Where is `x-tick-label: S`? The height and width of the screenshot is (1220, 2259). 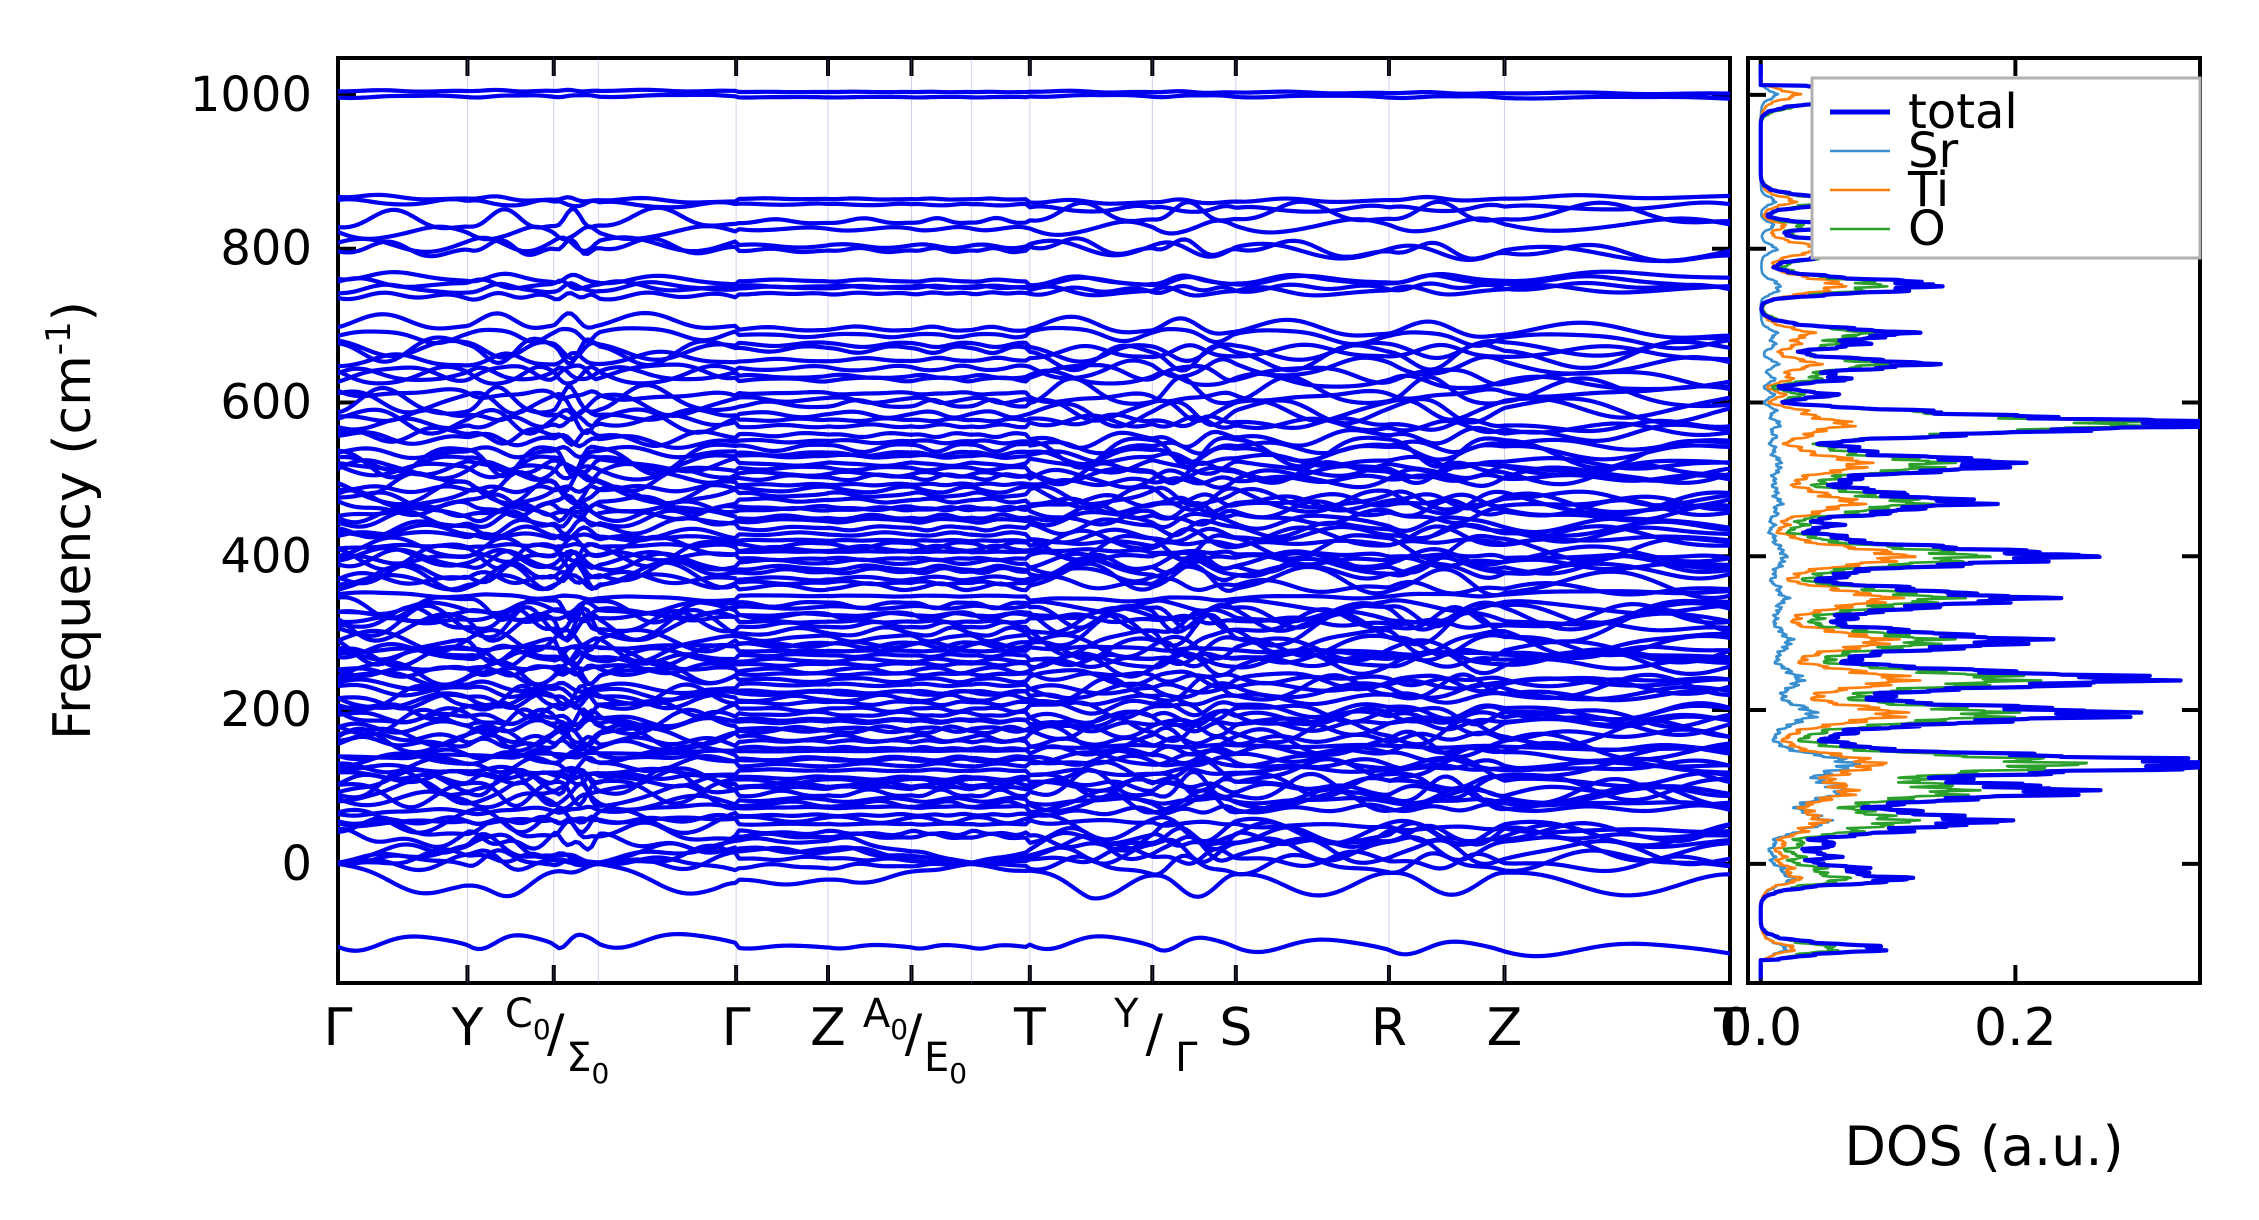 x-tick-label: S is located at coordinates (1235, 1028).